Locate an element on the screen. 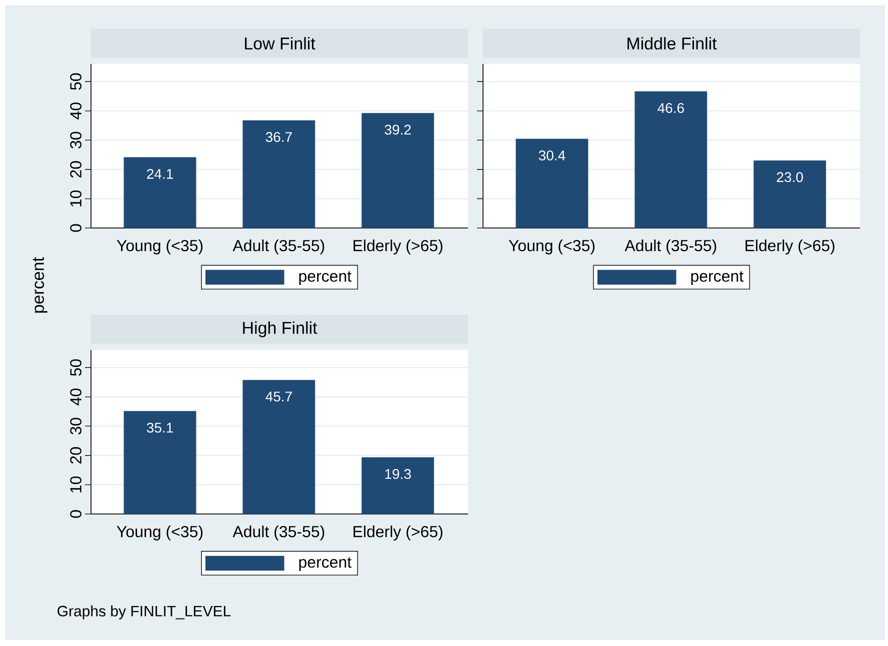  data-label: 24.1 is located at coordinates (160, 173).